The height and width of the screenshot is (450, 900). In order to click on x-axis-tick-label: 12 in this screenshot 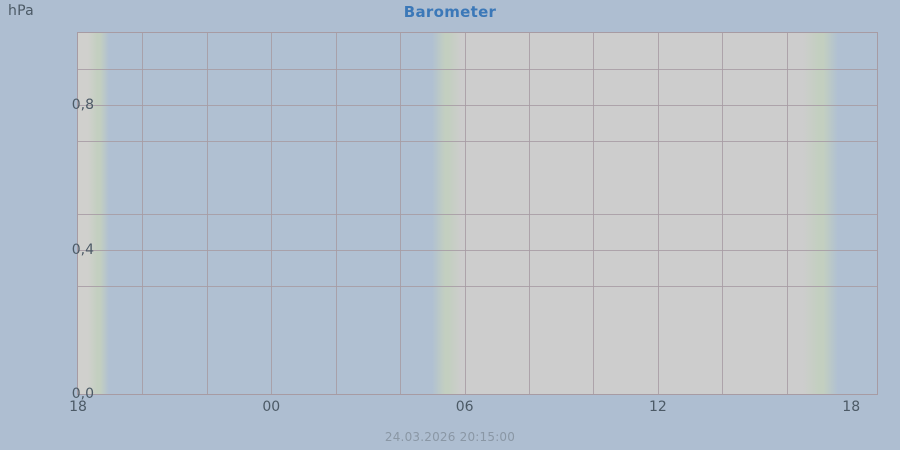, I will do `click(657, 407)`.